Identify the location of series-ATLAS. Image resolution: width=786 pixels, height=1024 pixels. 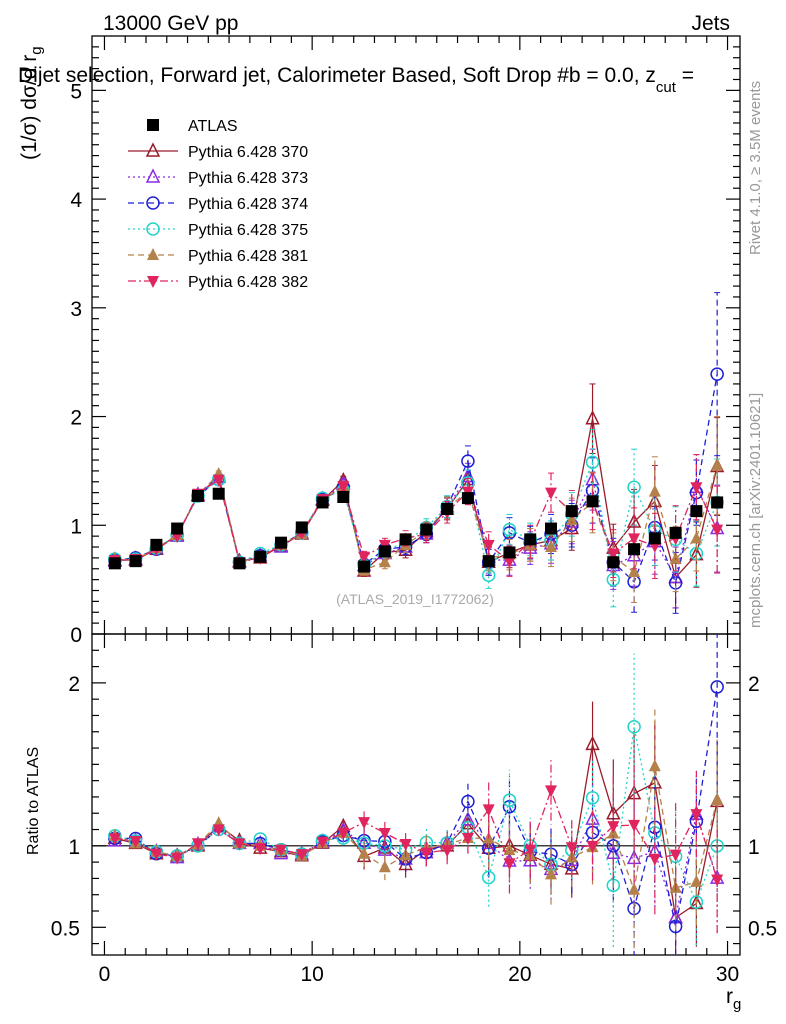
(416, 530).